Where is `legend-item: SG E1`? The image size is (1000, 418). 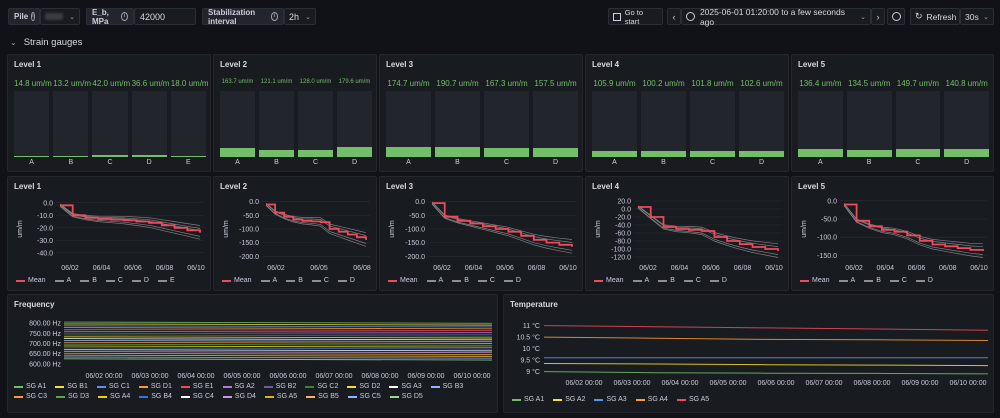 legend-item: SG E1 is located at coordinates (197, 386).